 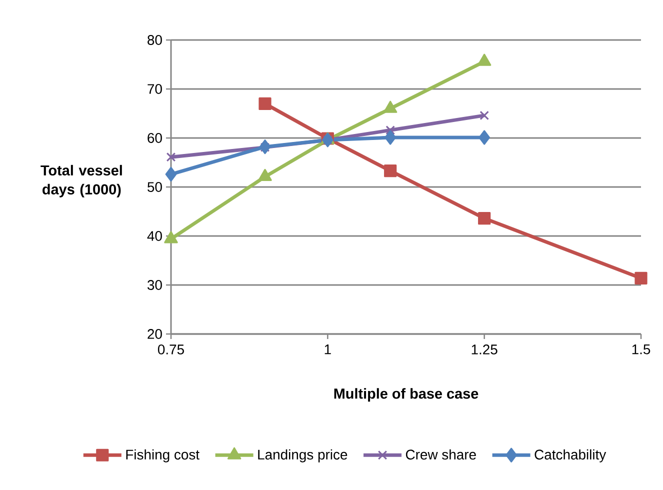 I want to click on legend-label: Catchability, so click(x=570, y=455).